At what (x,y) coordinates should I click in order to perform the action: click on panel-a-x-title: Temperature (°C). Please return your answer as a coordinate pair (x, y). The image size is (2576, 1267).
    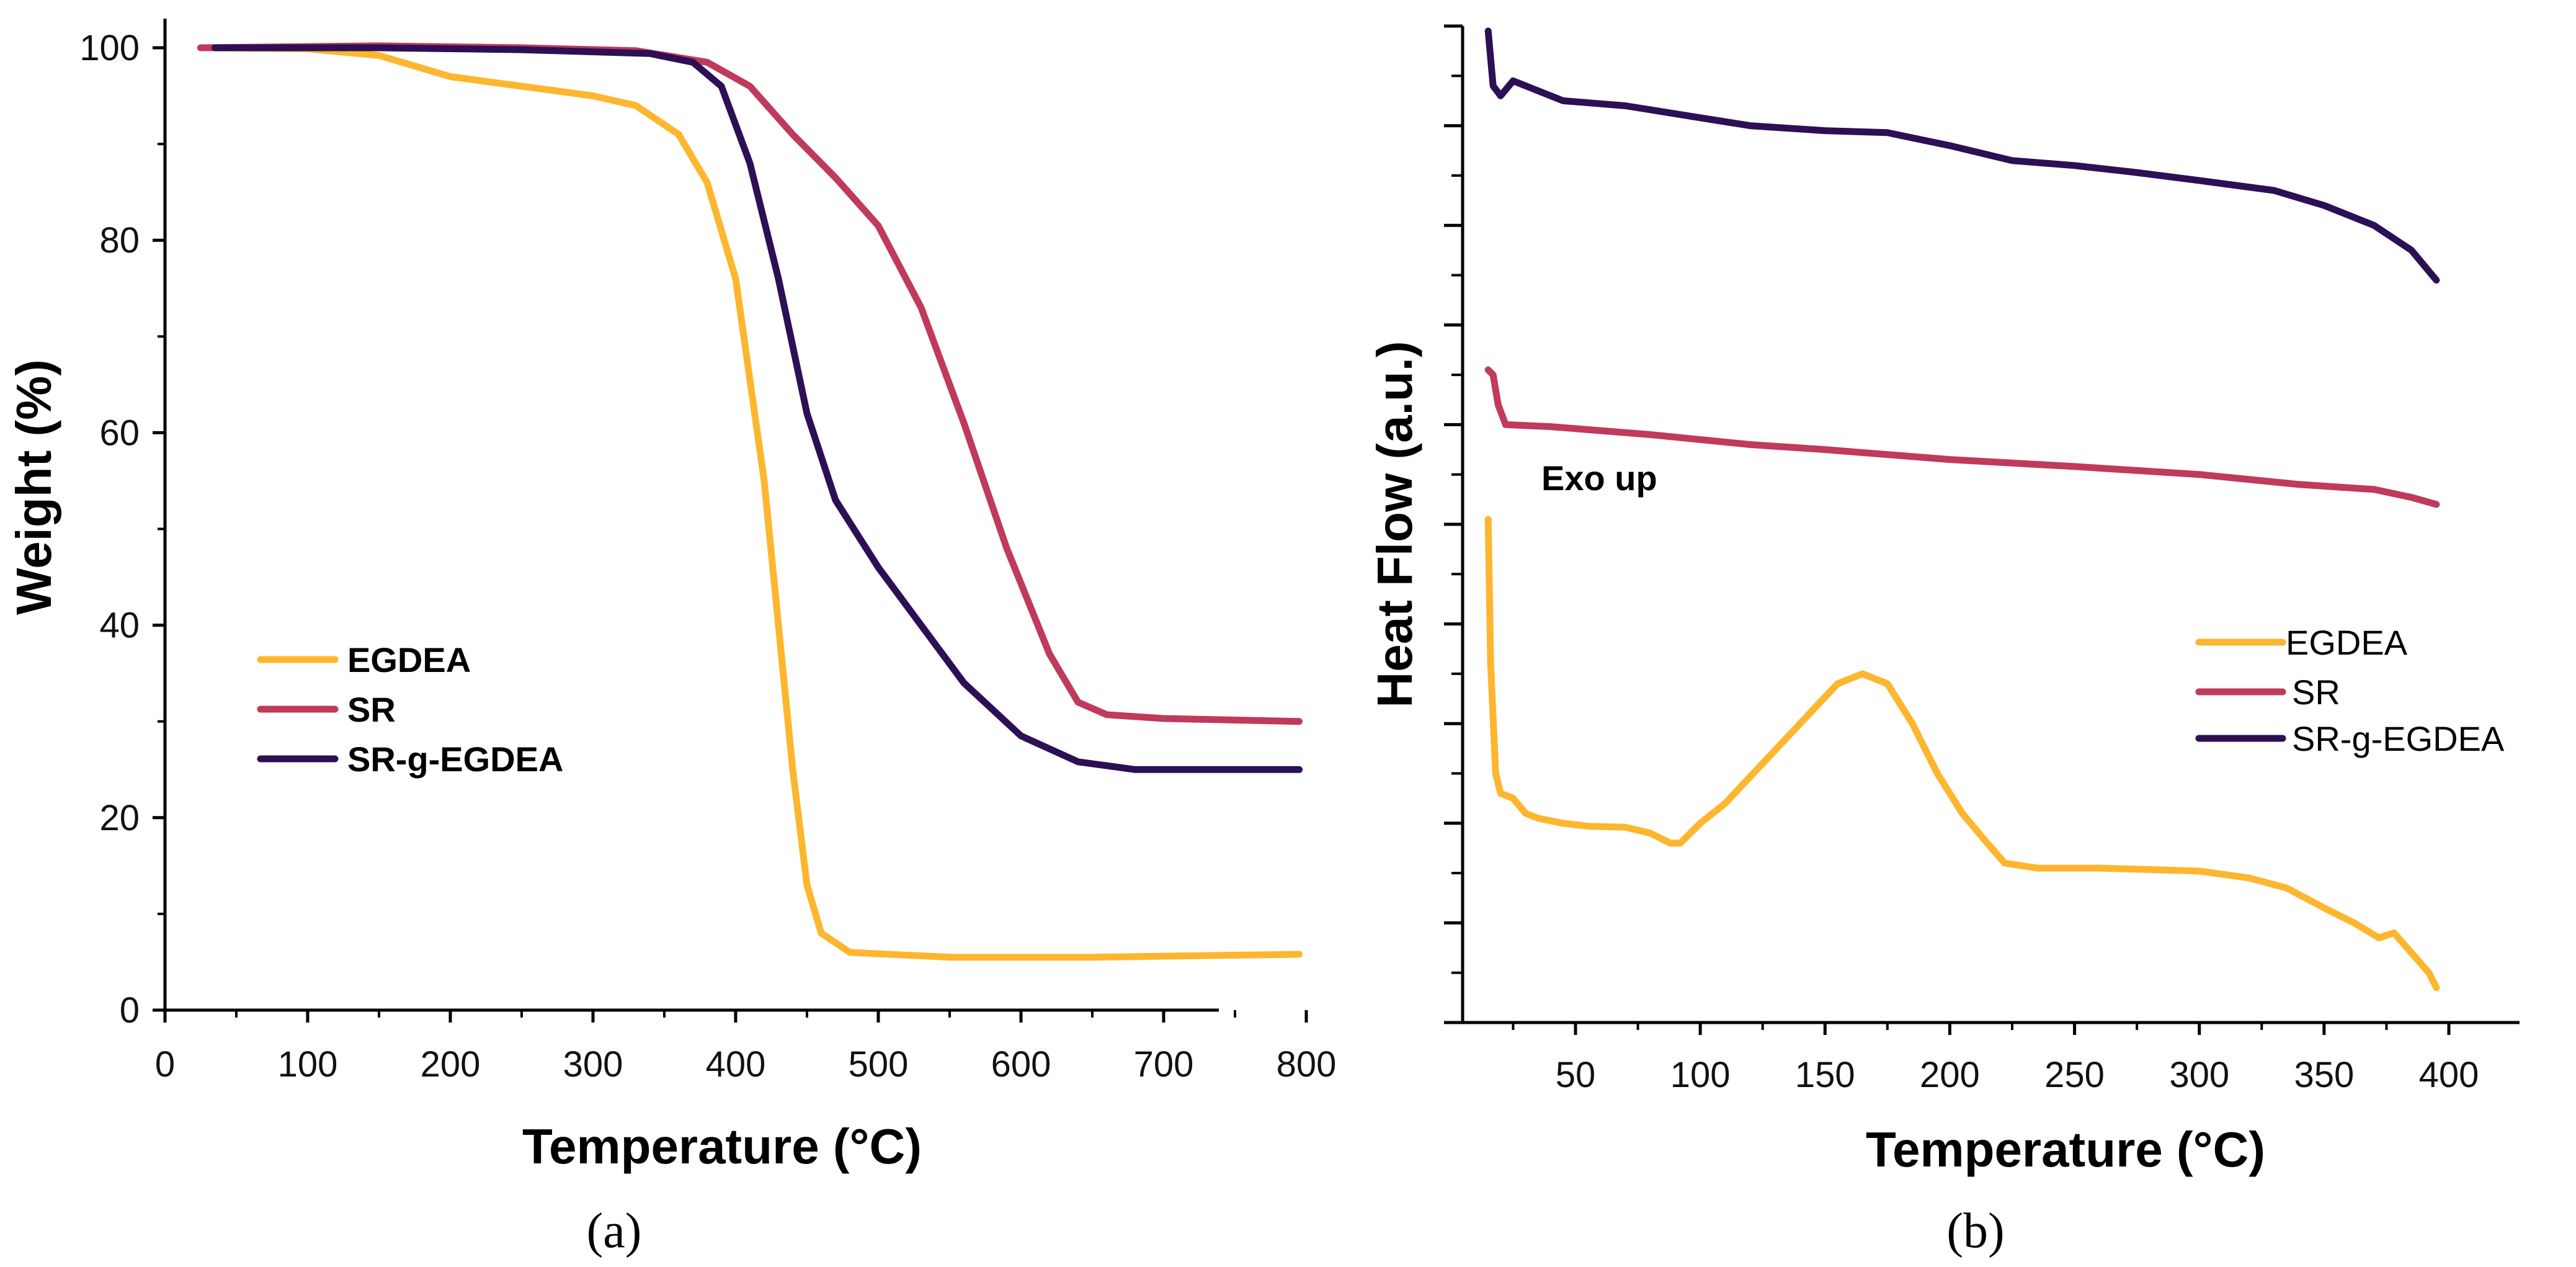
    Looking at the image, I should click on (722, 1146).